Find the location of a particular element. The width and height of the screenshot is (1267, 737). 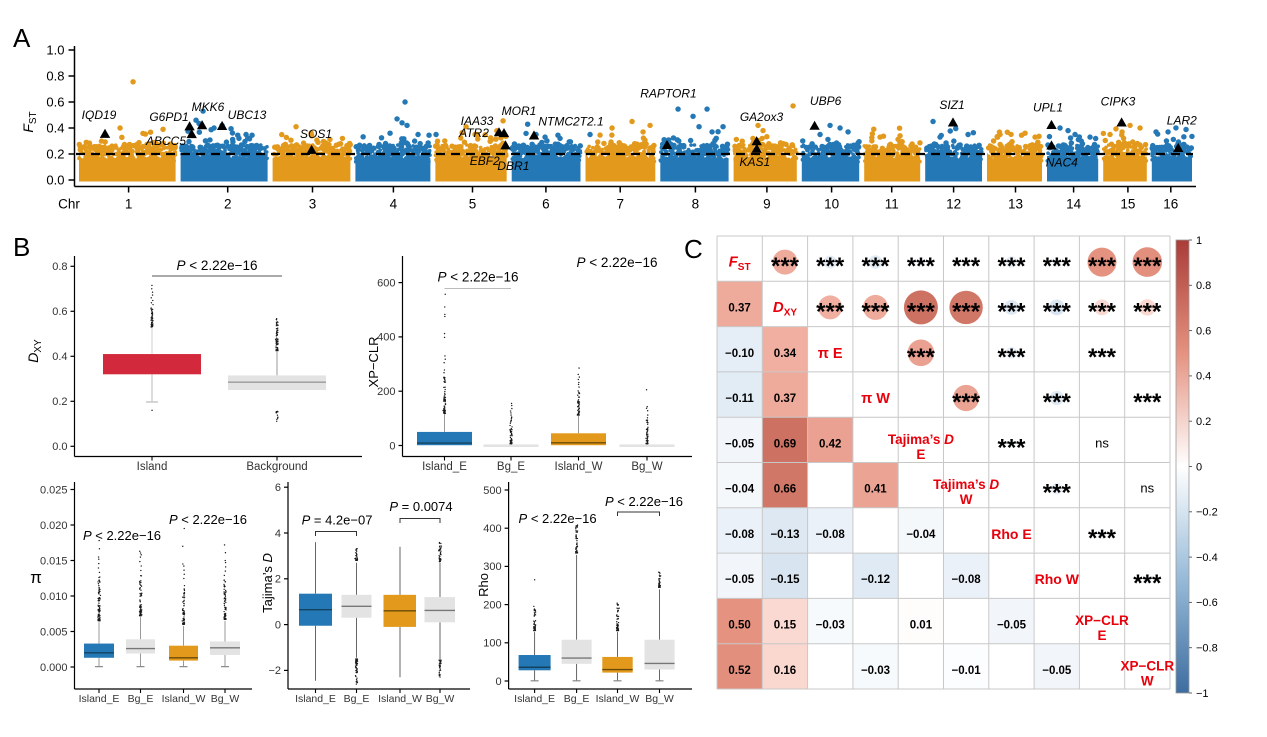

svg-text: 1 is located at coordinates (1199, 241).